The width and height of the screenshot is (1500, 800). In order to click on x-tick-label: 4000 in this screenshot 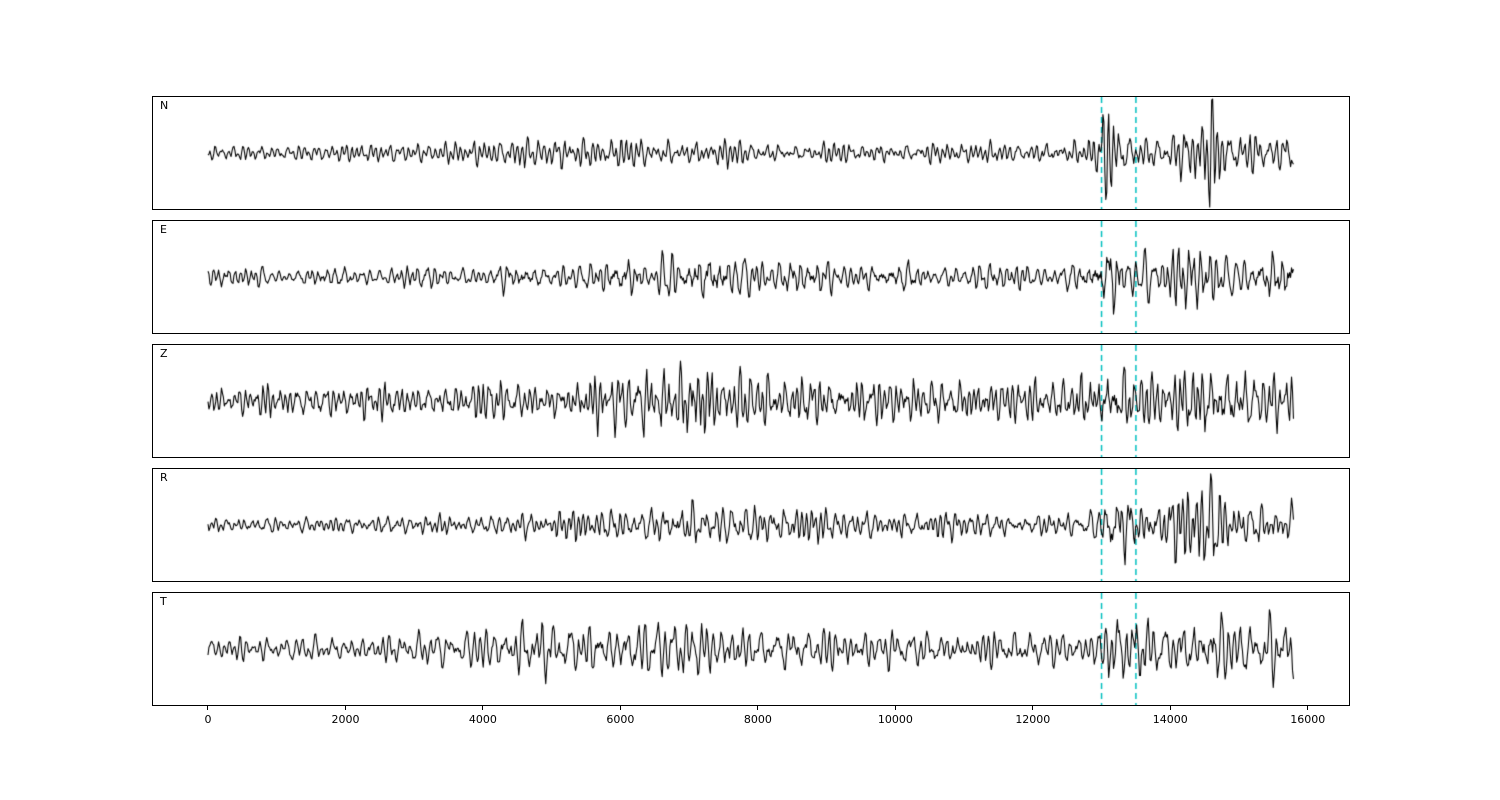, I will do `click(482, 719)`.